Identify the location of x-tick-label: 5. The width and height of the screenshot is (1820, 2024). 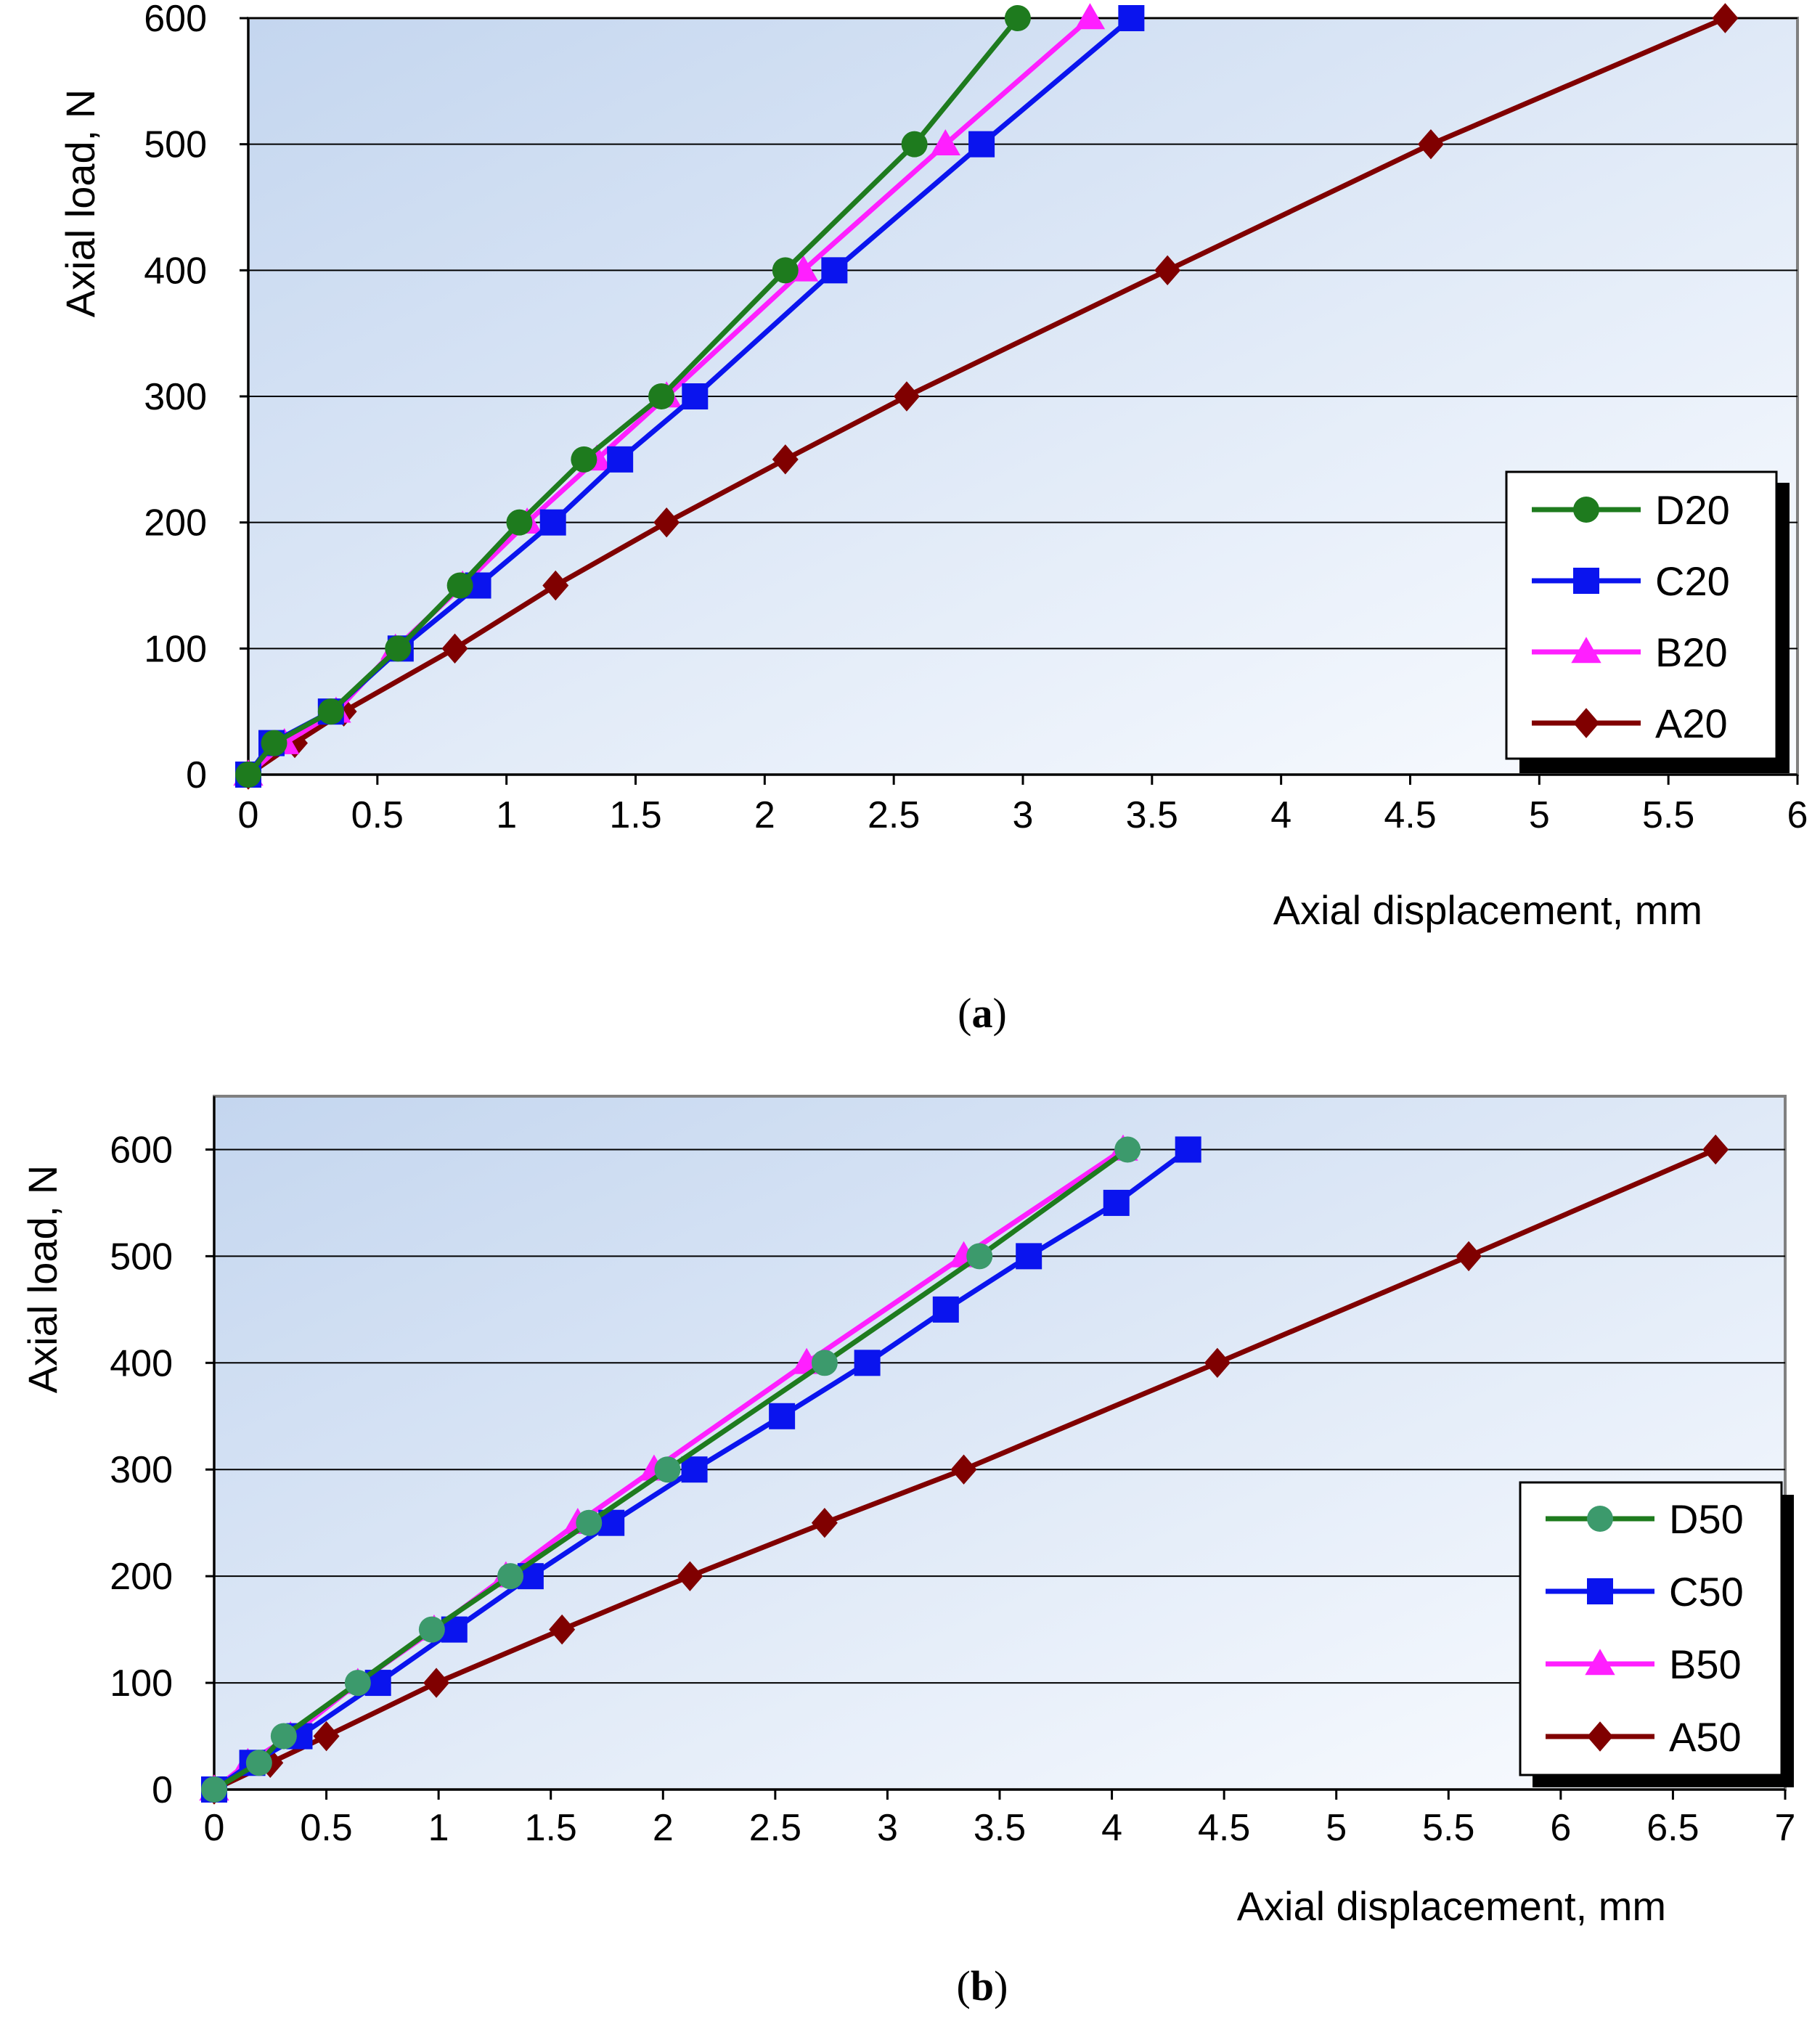
(1336, 1828).